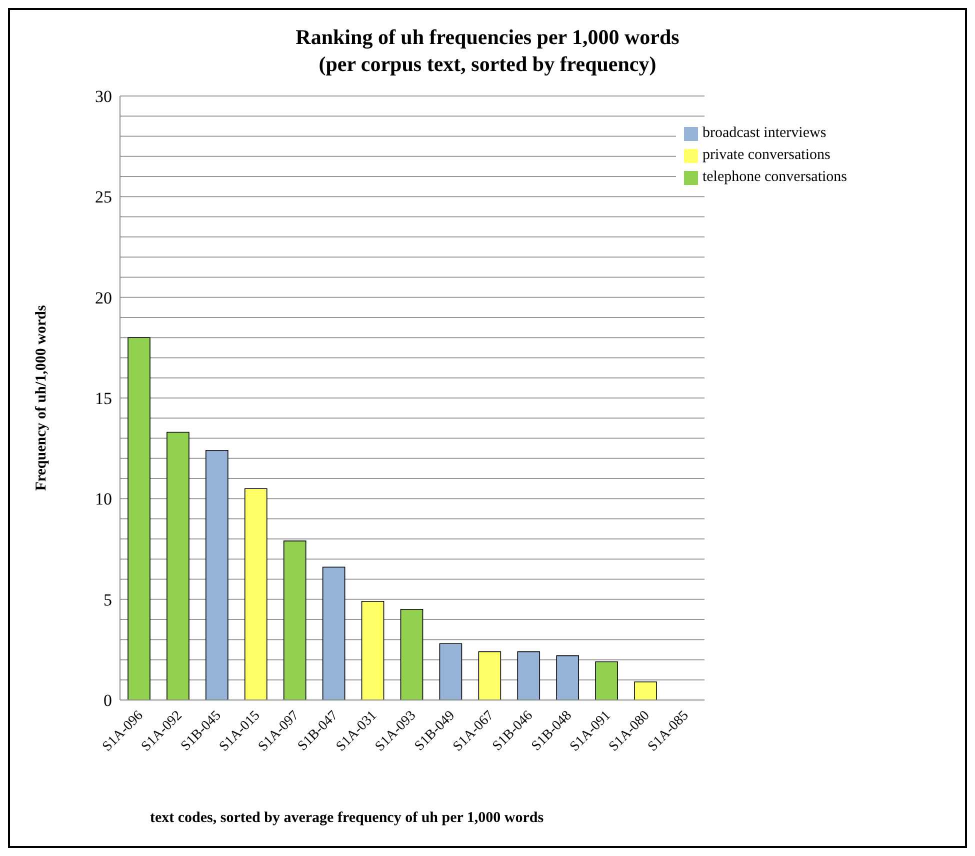 Image resolution: width=975 pixels, height=856 pixels. I want to click on y-tick-label: 30, so click(103, 96).